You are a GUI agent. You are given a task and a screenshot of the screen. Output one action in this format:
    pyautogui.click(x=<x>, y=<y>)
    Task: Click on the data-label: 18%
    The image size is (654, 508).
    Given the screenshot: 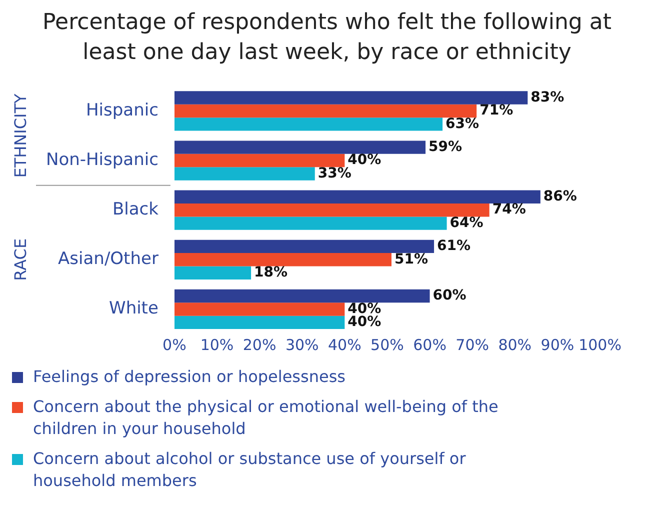 What is the action you would take?
    pyautogui.click(x=271, y=272)
    